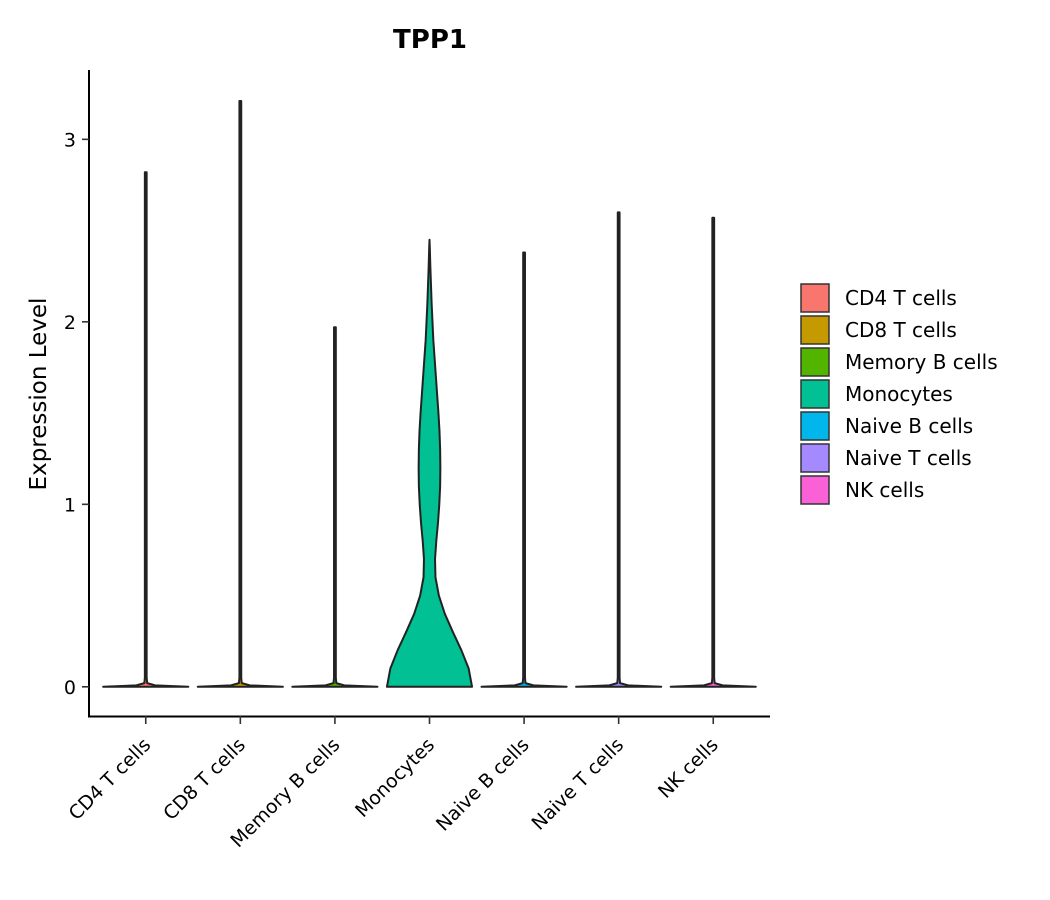 The image size is (1050, 900). Describe the element at coordinates (76, 414) in the screenshot. I see `y-ticks-group: 0 1 2 3` at that location.